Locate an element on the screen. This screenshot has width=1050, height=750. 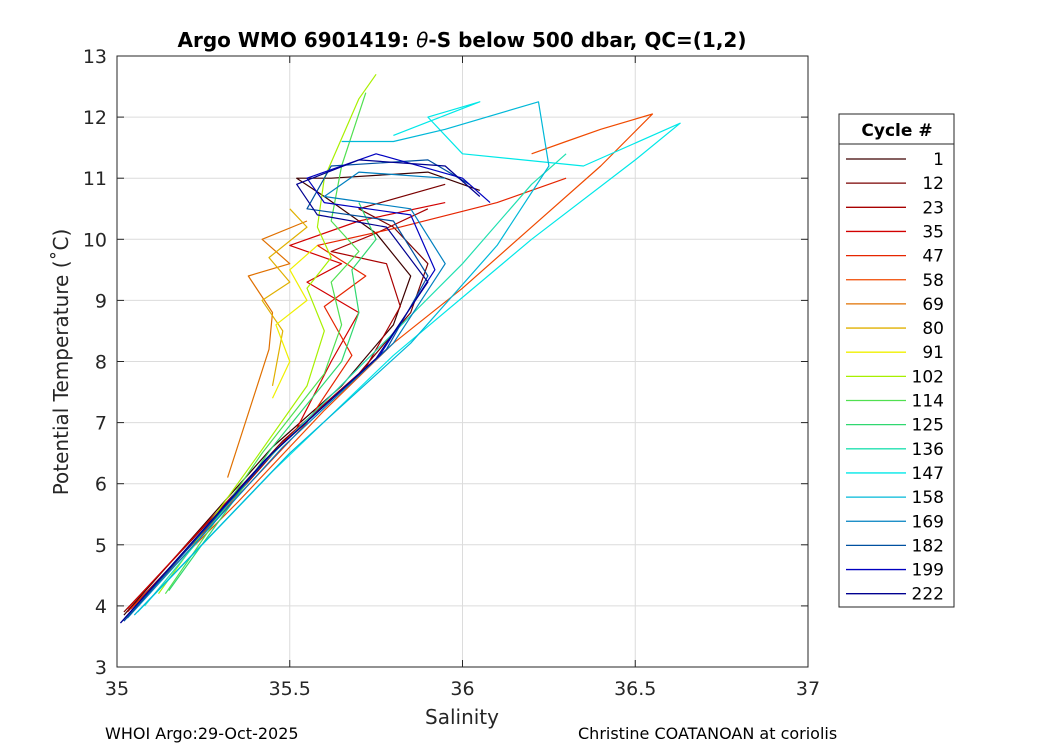
y-tick-label: 10 is located at coordinates (95, 240).